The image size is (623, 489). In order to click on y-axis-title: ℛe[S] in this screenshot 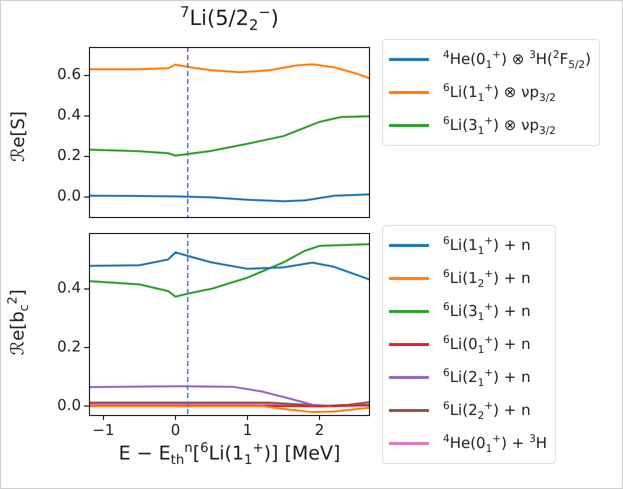, I will do `click(17, 136)`.